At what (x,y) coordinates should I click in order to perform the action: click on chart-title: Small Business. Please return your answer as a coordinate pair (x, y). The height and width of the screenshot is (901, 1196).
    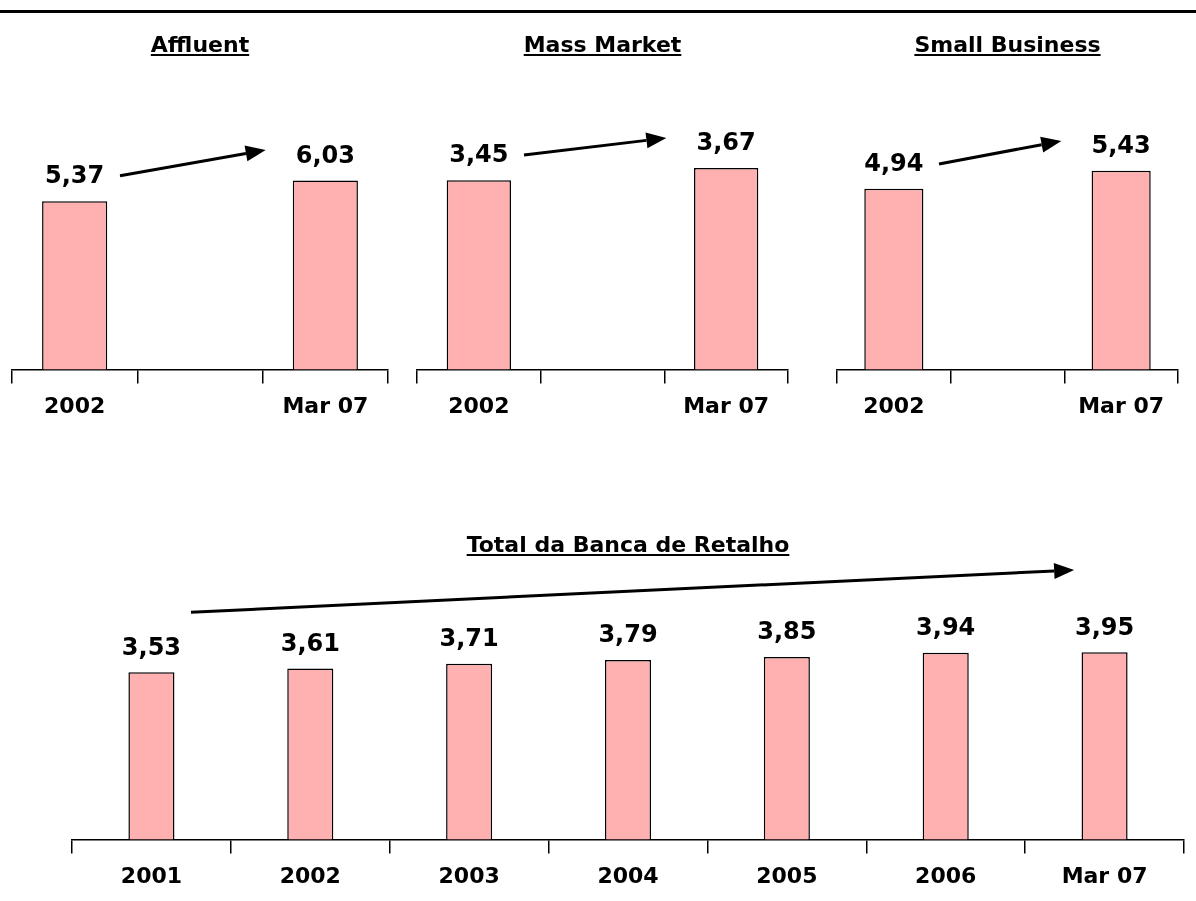
    Looking at the image, I should click on (1007, 45).